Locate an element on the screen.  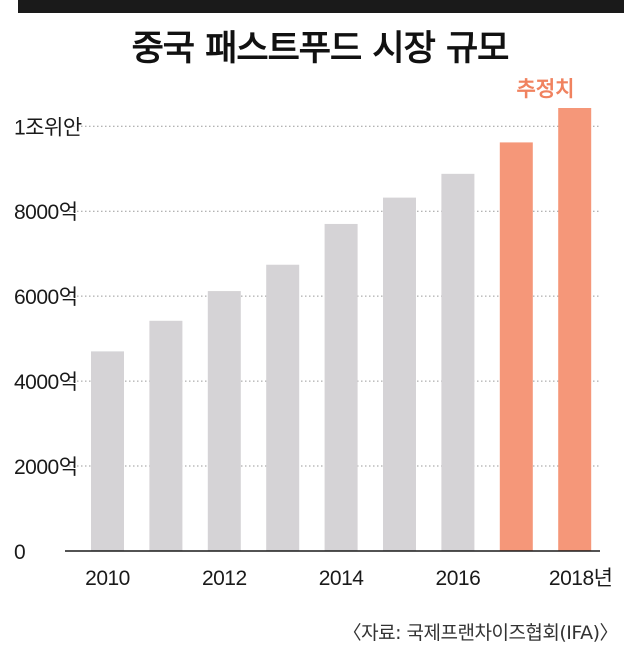
x-tick-label: 2014 is located at coordinates (342, 578).